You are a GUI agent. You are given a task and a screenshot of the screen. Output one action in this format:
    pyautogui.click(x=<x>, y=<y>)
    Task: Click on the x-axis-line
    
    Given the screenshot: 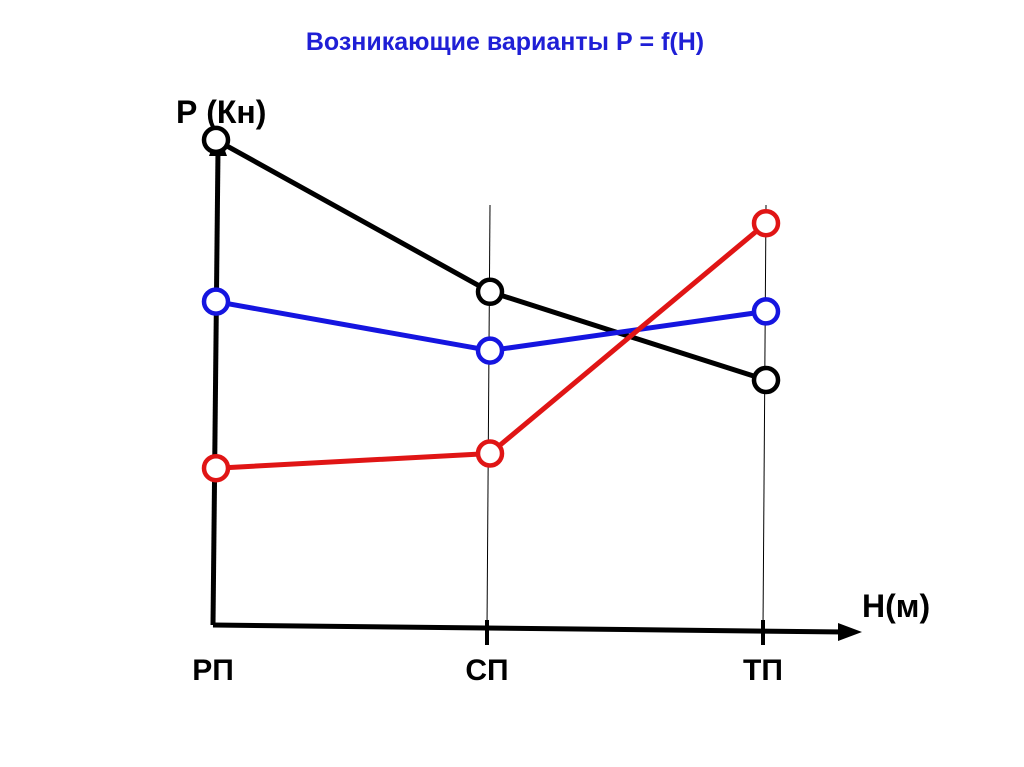 What is the action you would take?
    pyautogui.click(x=529, y=628)
    